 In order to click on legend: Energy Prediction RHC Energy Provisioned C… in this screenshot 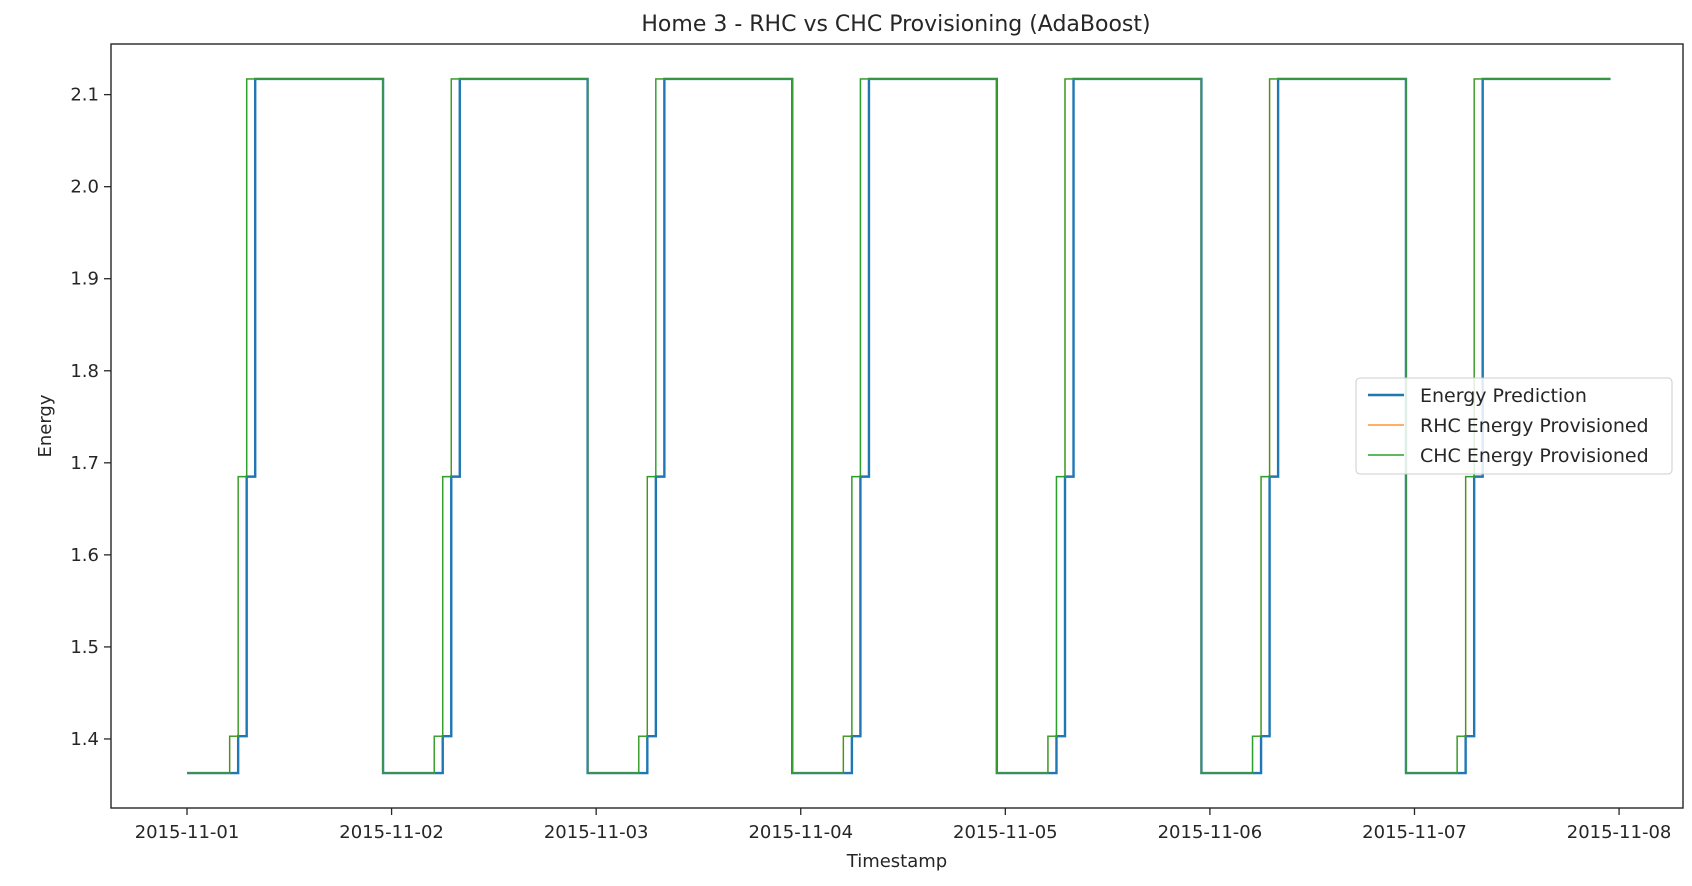, I will do `click(1514, 426)`.